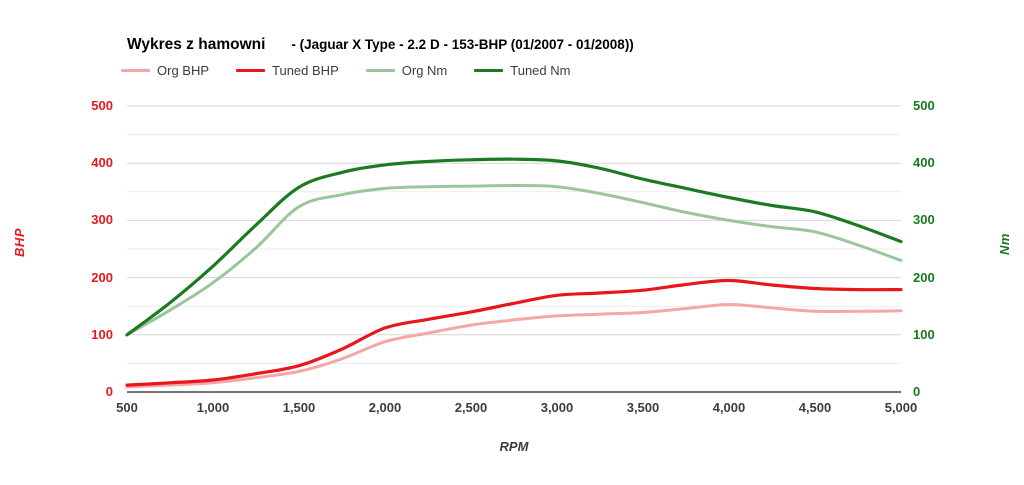 This screenshot has width=1024, height=485. Describe the element at coordinates (56, 242) in the screenshot. I see `y-axis-left-ticks: 0 100 200 300 400 500` at that location.